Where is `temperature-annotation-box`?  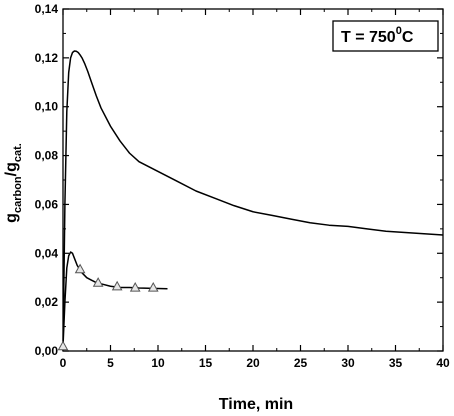 temperature-annotation-box is located at coordinates (385, 36).